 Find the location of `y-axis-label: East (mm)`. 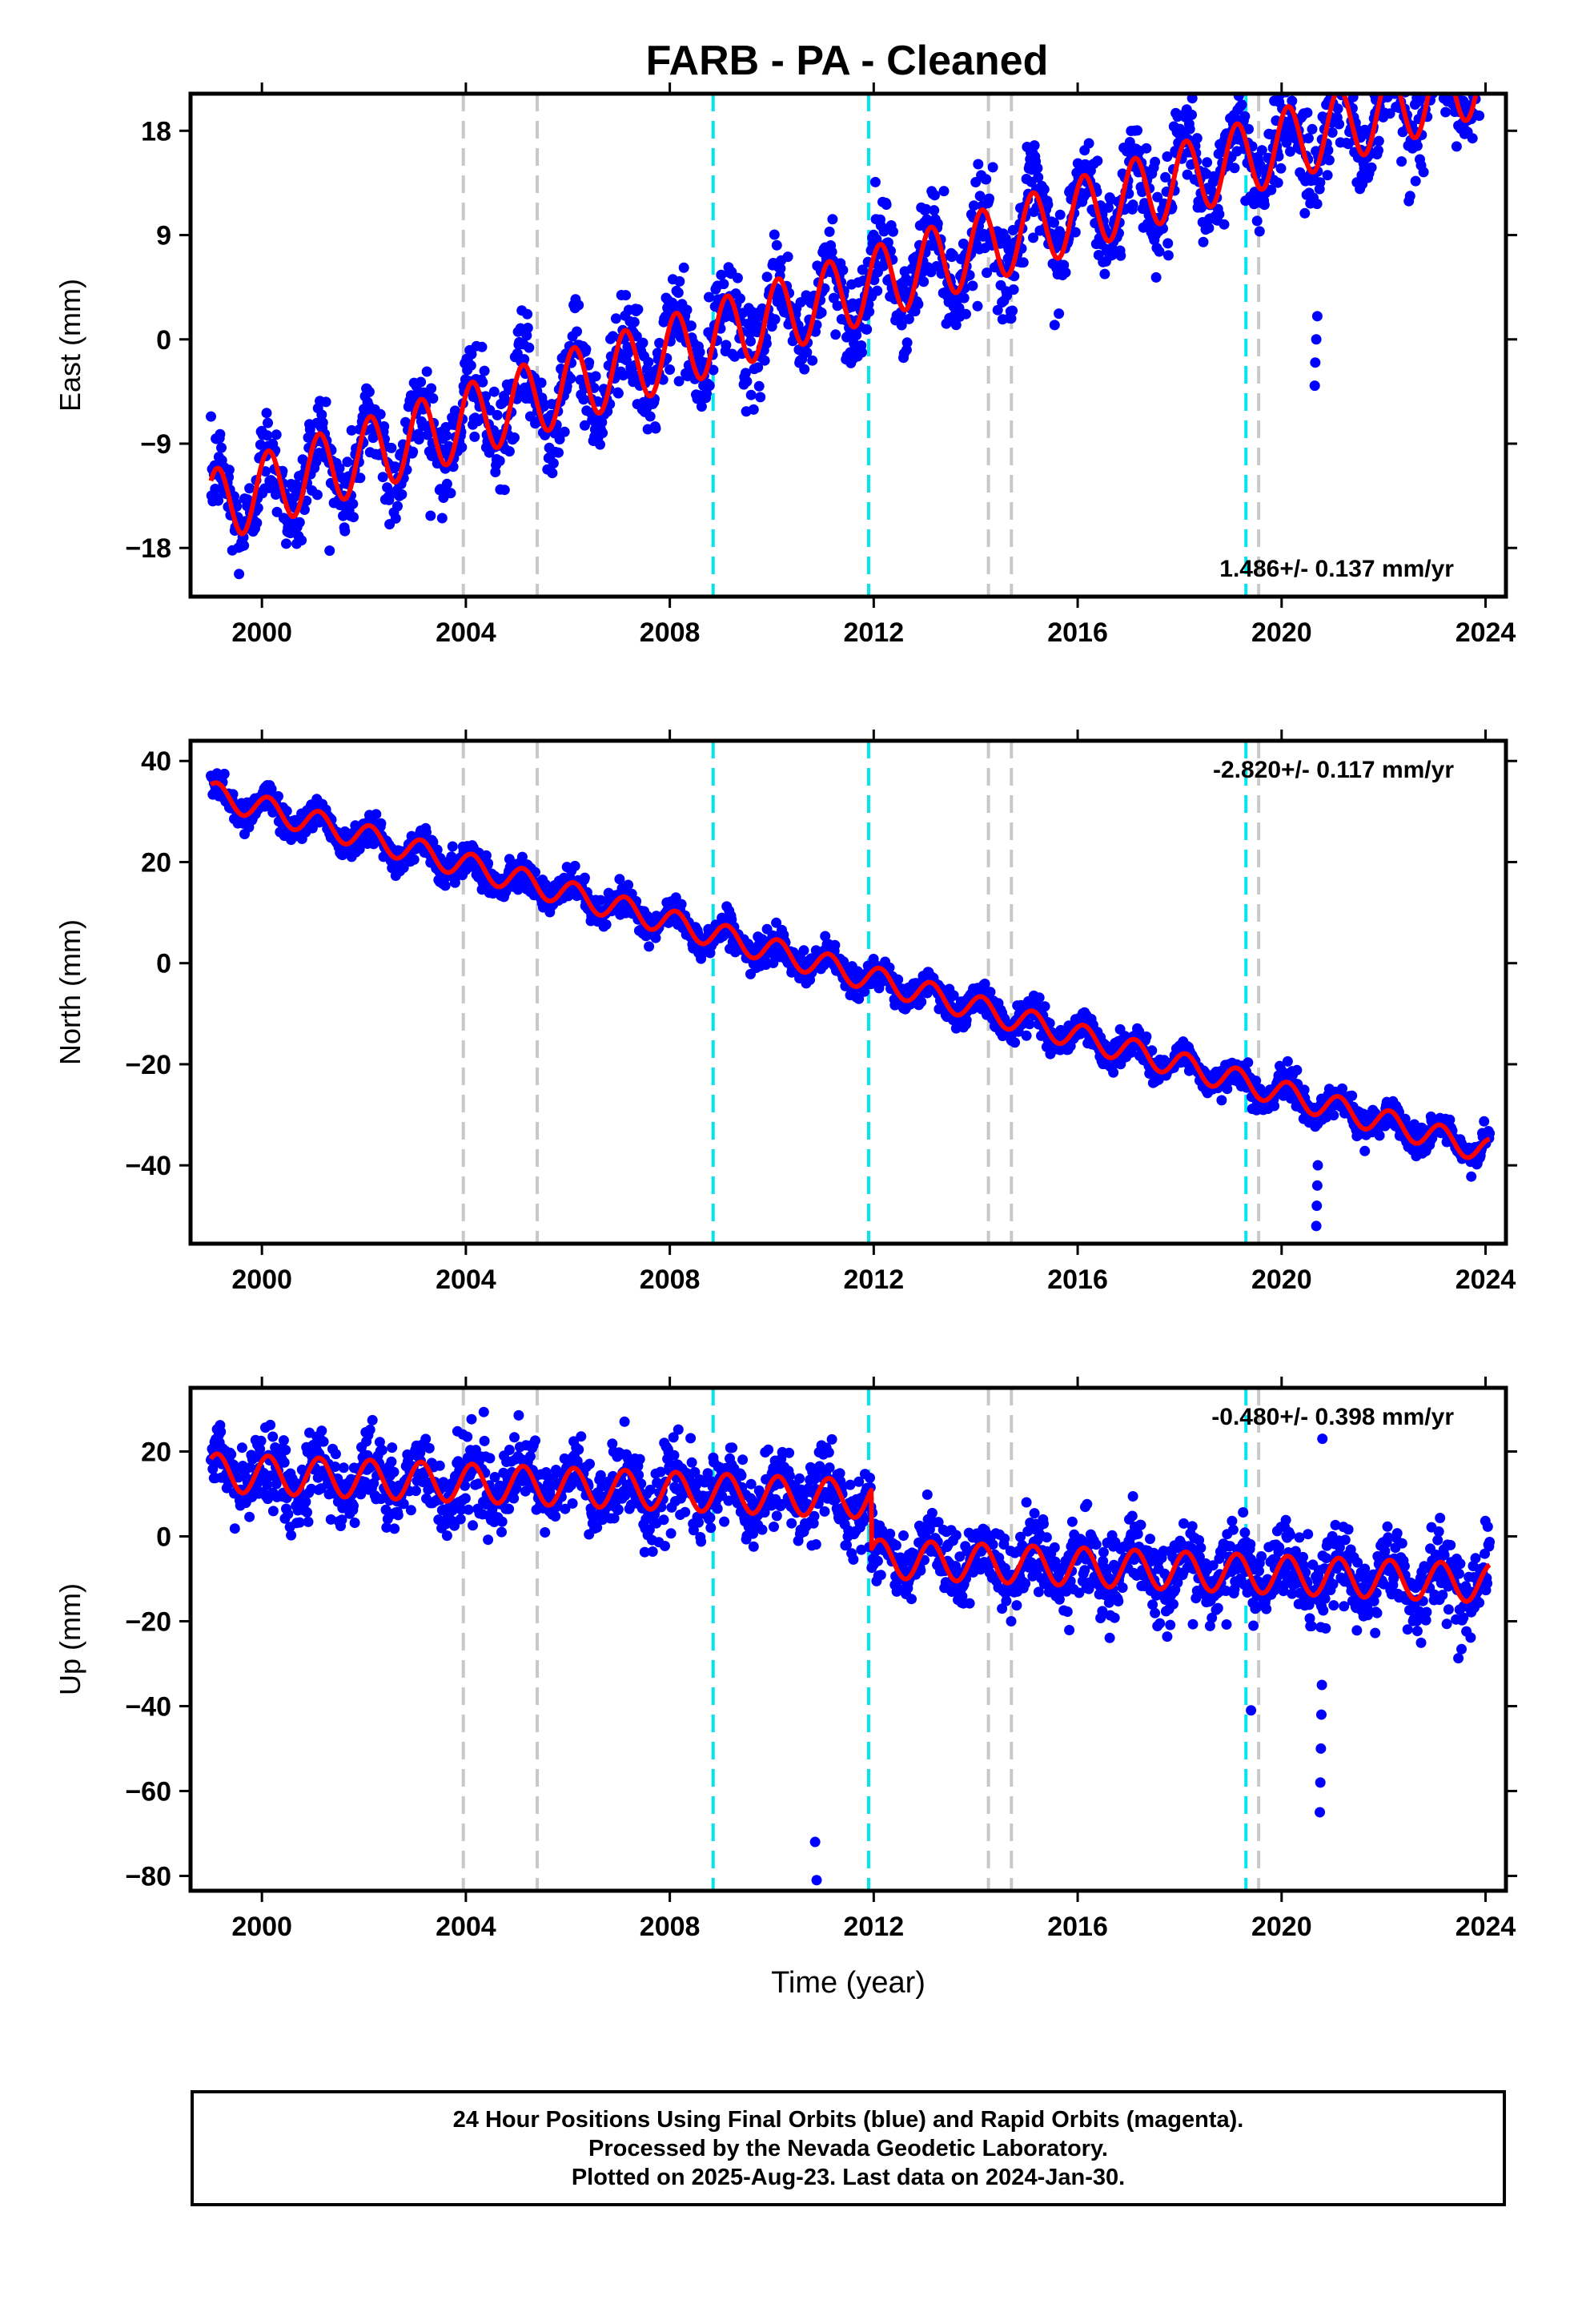

y-axis-label: East (mm) is located at coordinates (70, 345).